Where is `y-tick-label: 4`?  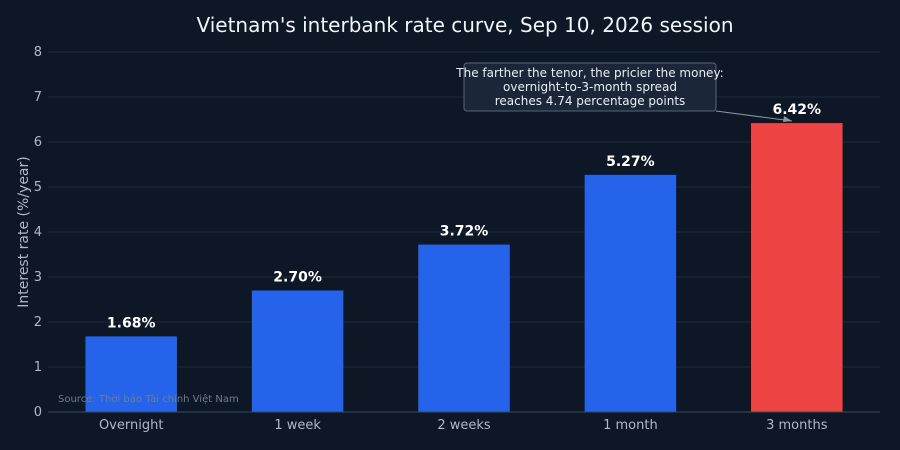 y-tick-label: 4 is located at coordinates (38, 232).